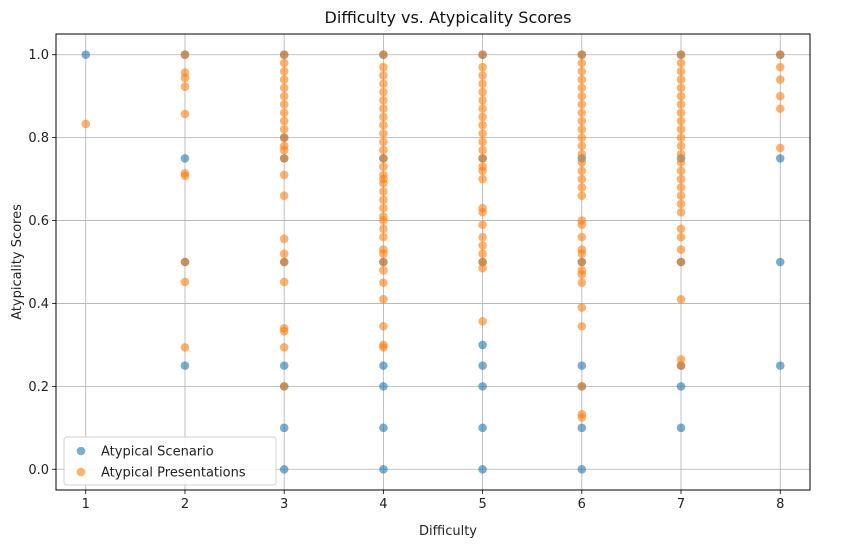 Image resolution: width=846 pixels, height=547 pixels. I want to click on chart-title: Difficulty vs. Atypicality Scores, so click(448, 17).